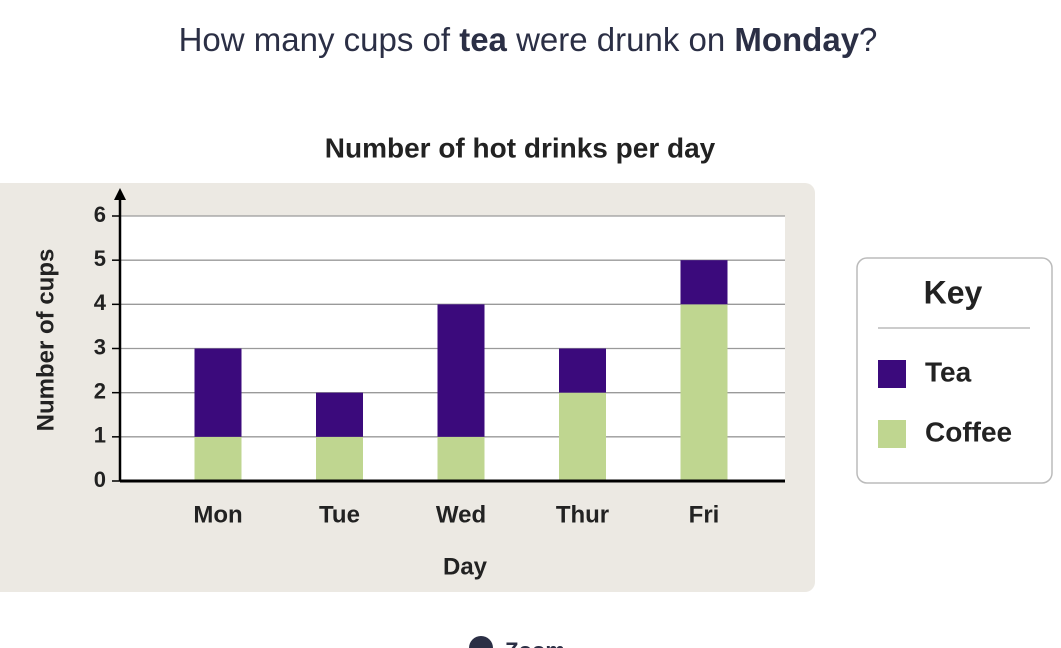 This screenshot has height=648, width=1061. What do you see at coordinates (483, 39) in the screenshot?
I see `question-part: tea` at bounding box center [483, 39].